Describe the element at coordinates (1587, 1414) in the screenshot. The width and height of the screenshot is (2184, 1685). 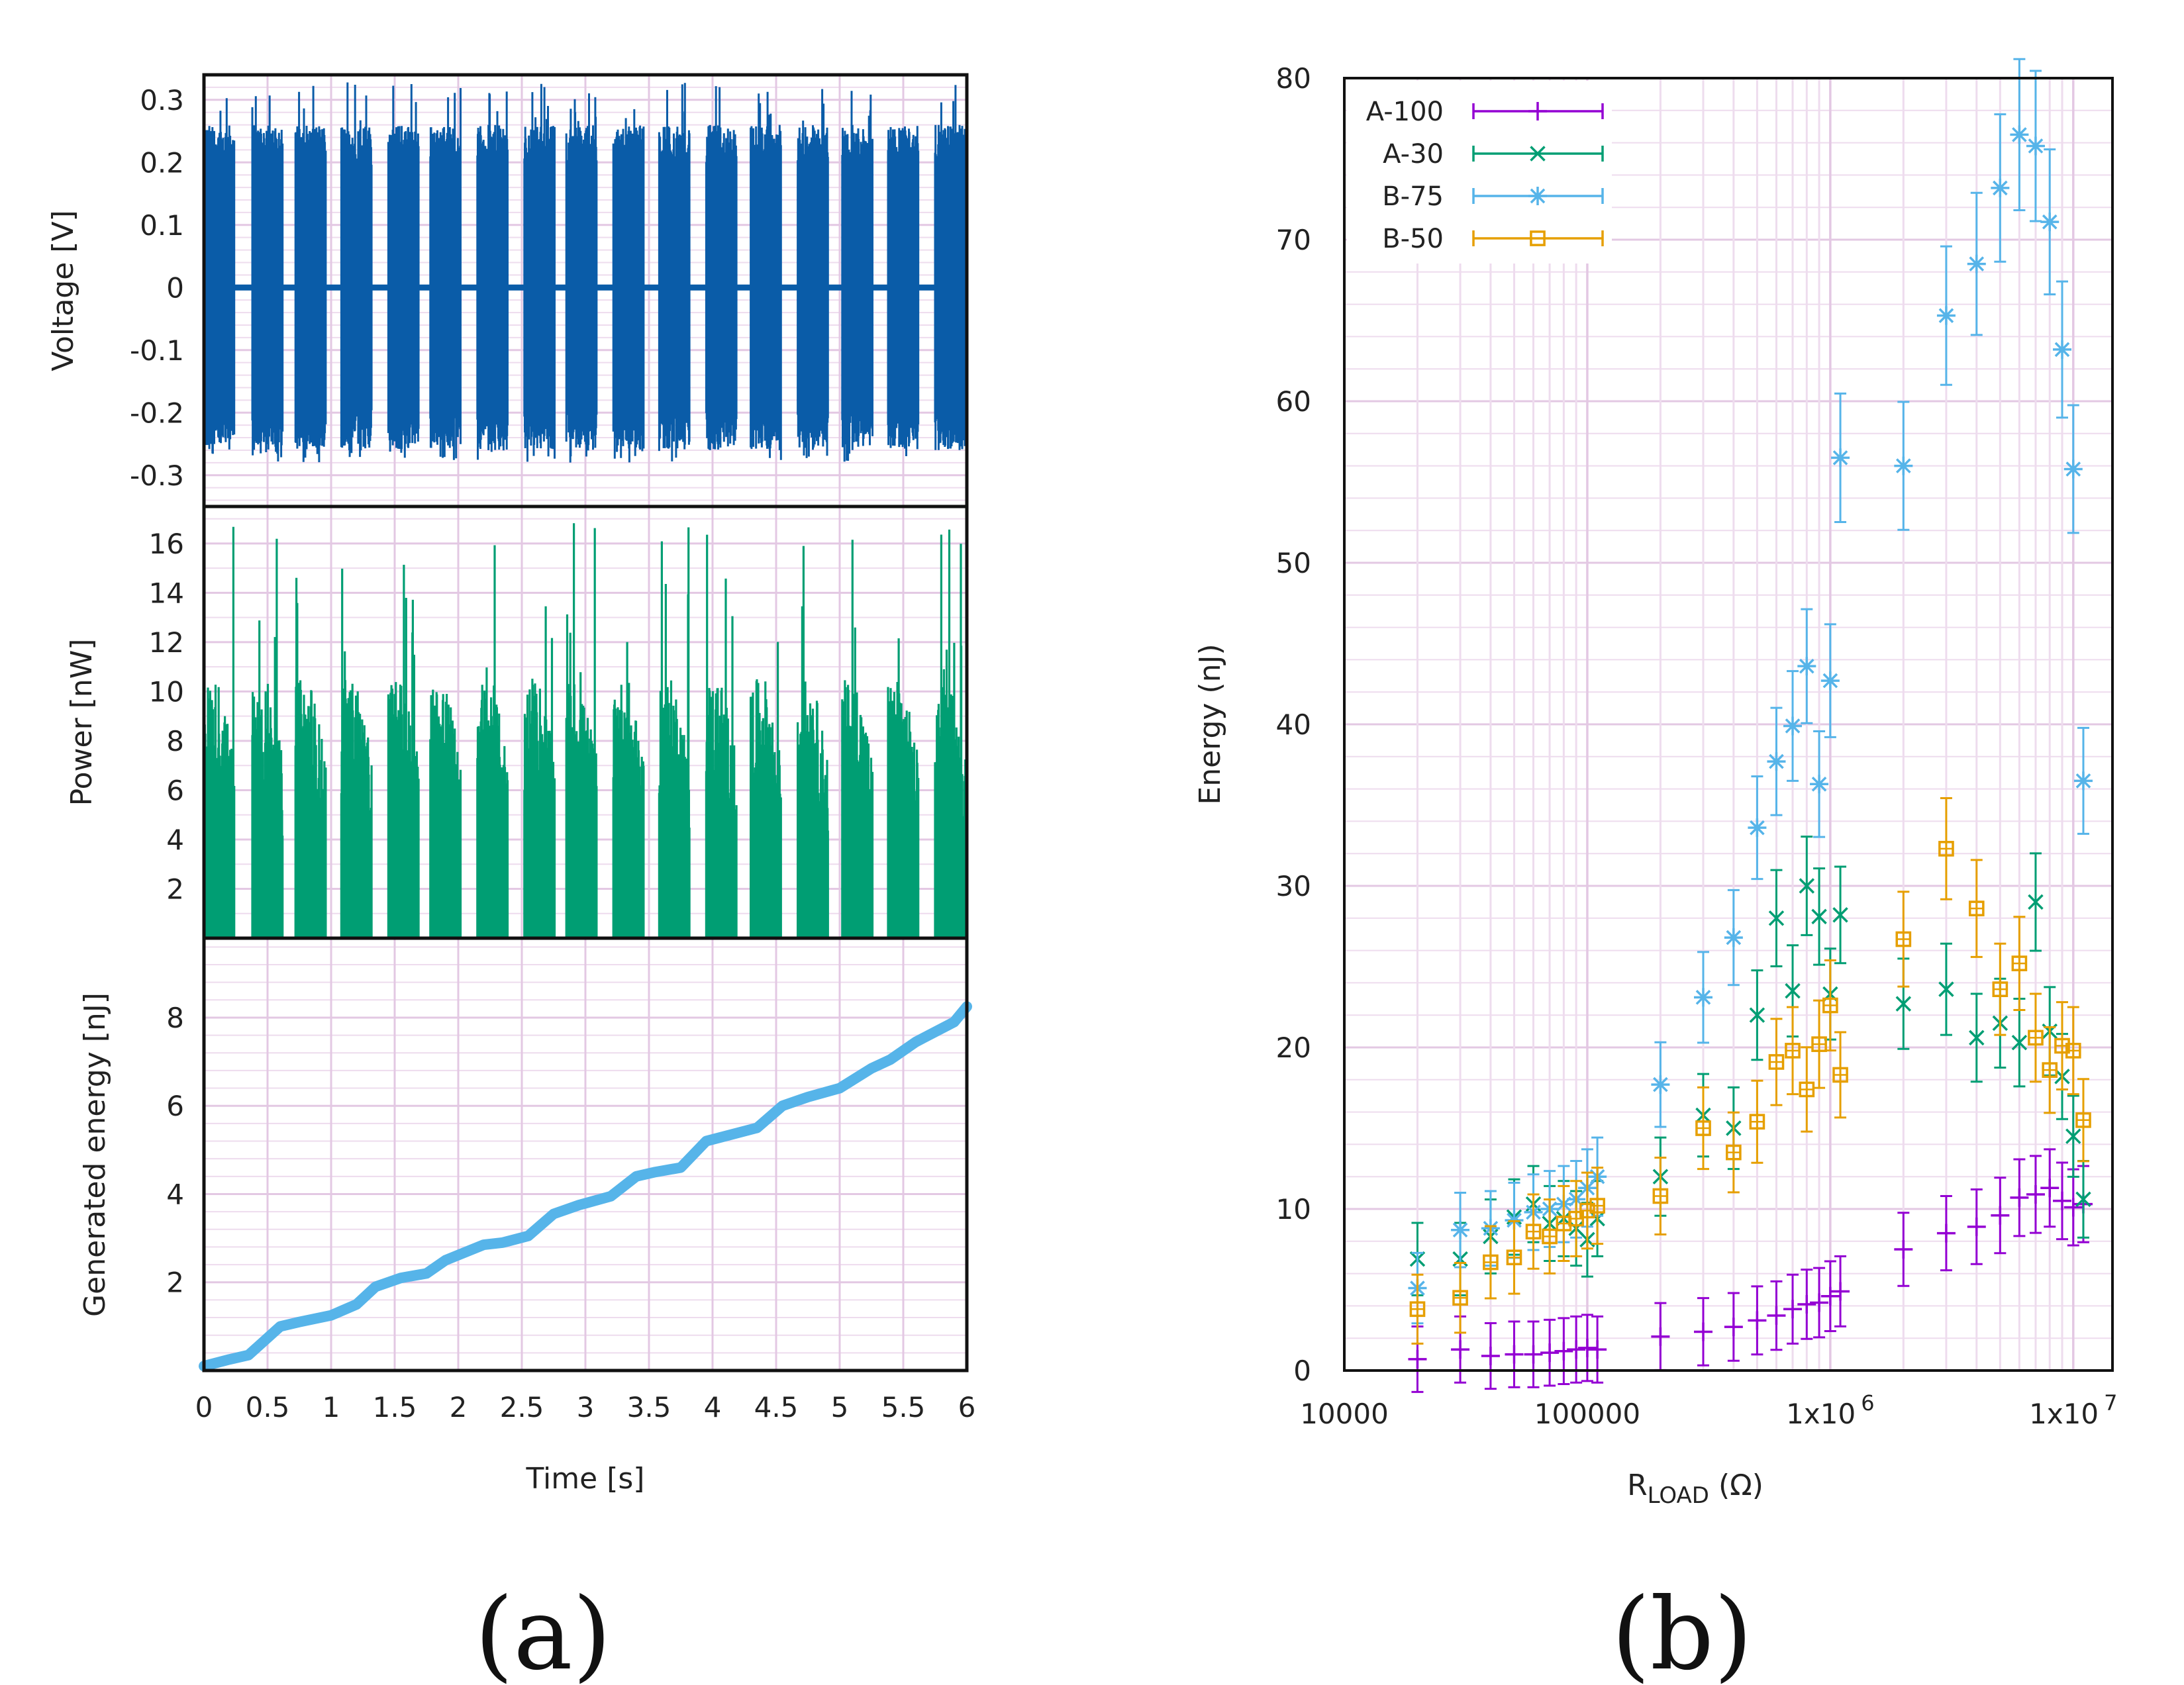
I see `x-tick-label: 100000` at that location.